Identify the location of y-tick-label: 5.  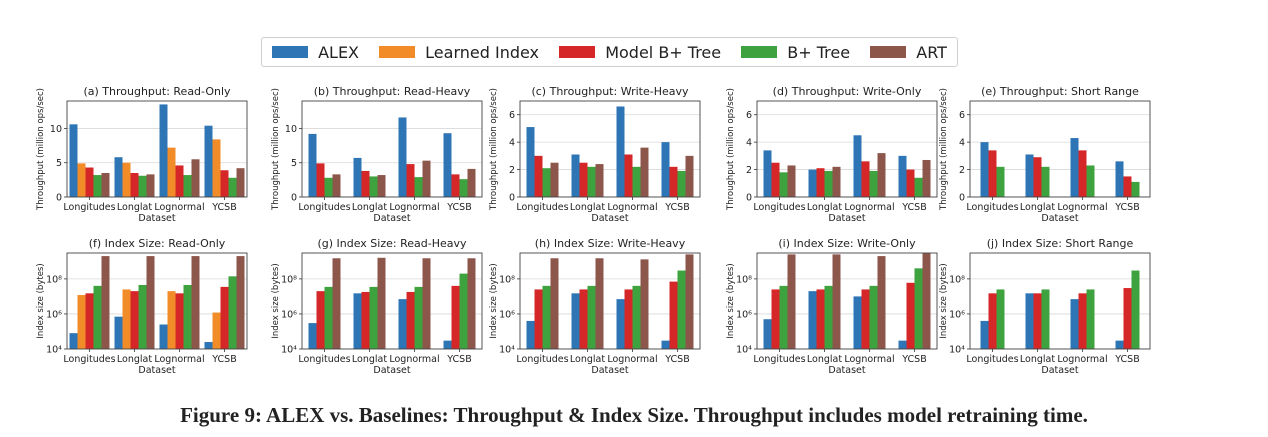
(59, 163).